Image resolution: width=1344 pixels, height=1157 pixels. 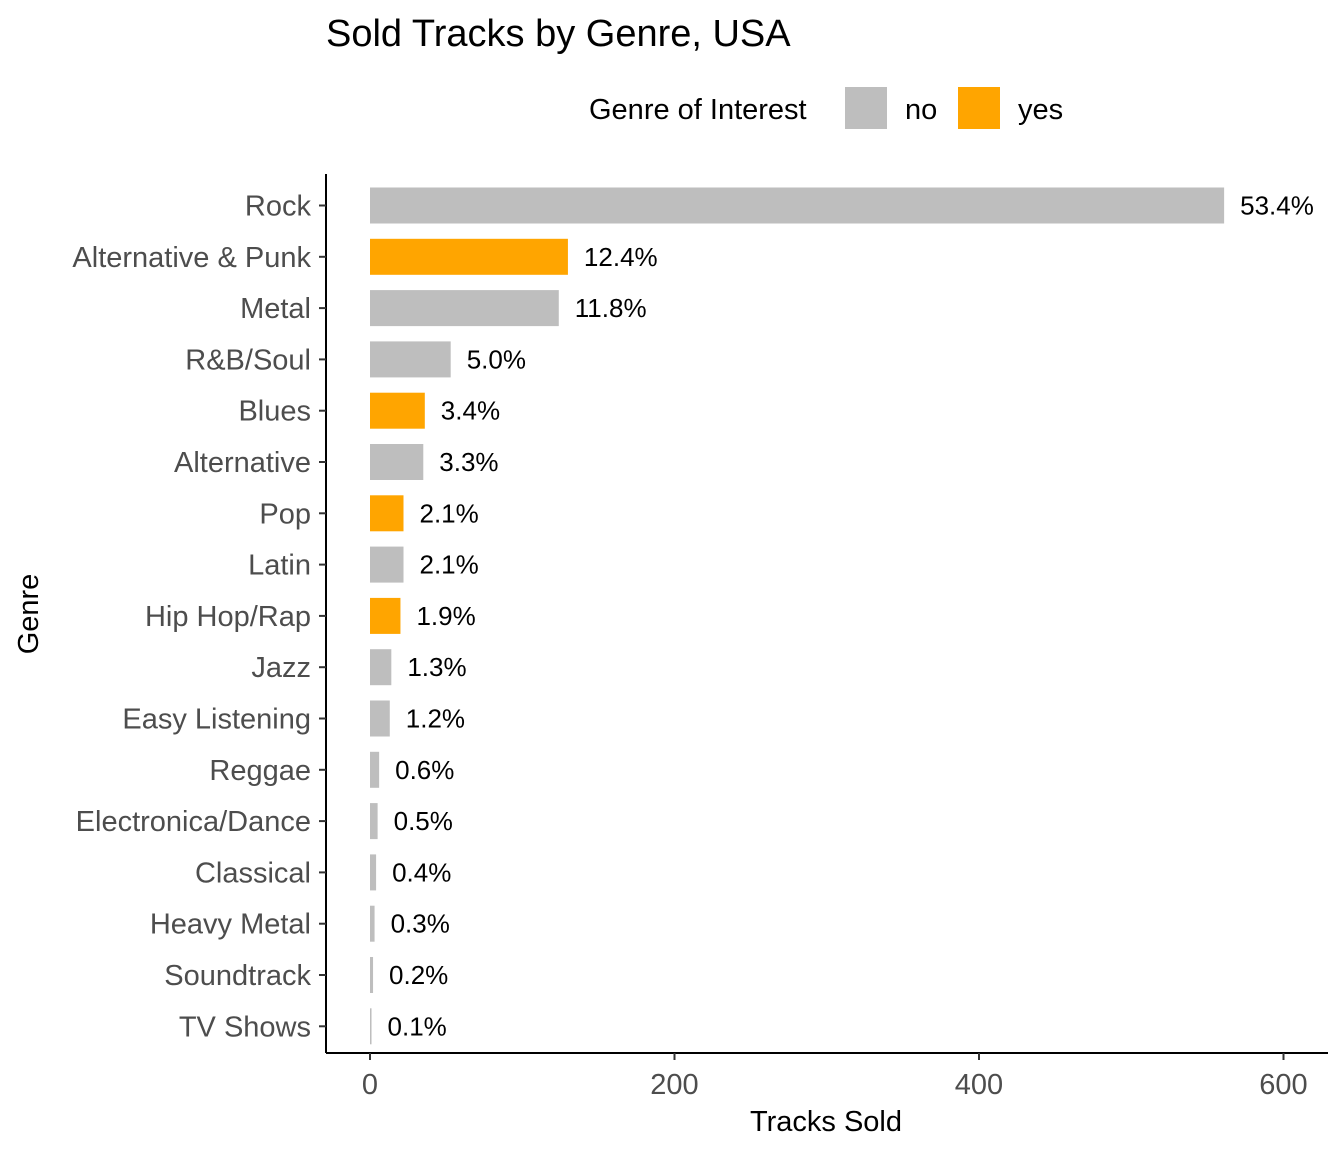 What do you see at coordinates (417, 1026) in the screenshot?
I see `bar-value-label: 0.1%` at bounding box center [417, 1026].